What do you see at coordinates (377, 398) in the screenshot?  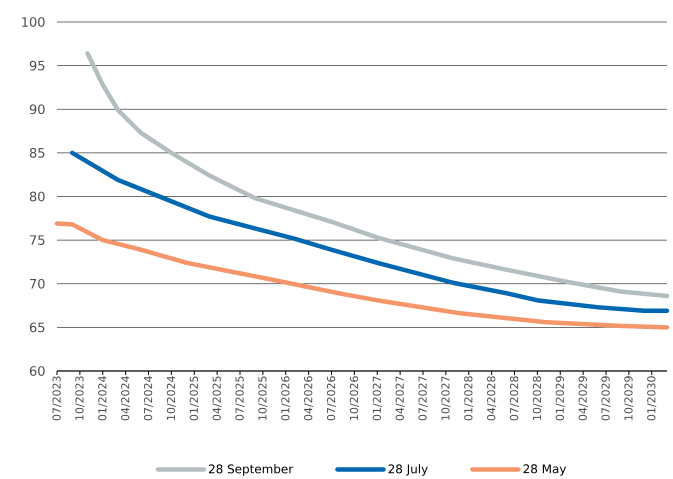 I see `x-tick-label: 01/2027` at bounding box center [377, 398].